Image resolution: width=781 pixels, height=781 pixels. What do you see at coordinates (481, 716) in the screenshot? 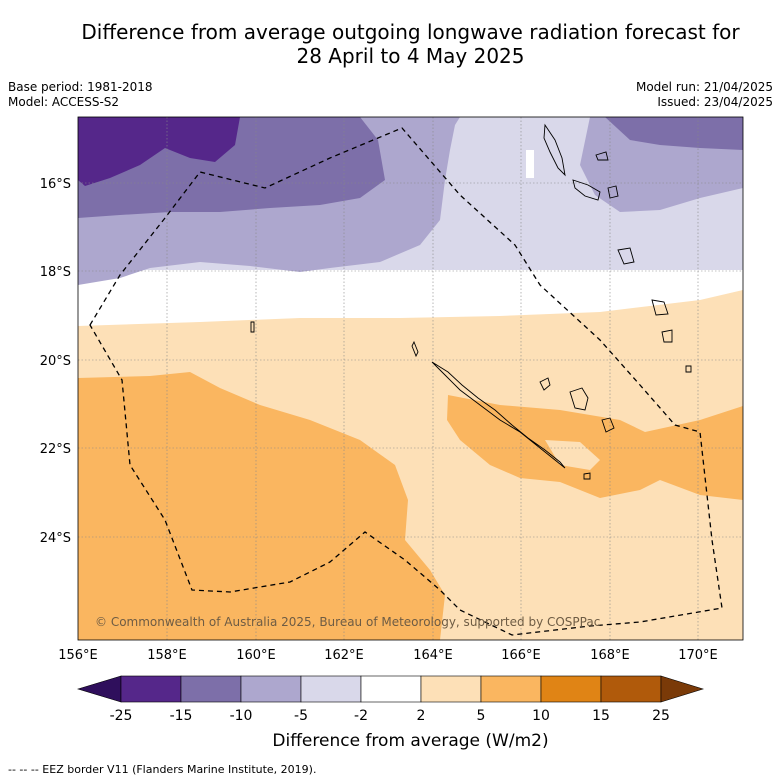
I see `colorbar-tick-label: 5` at bounding box center [481, 716].